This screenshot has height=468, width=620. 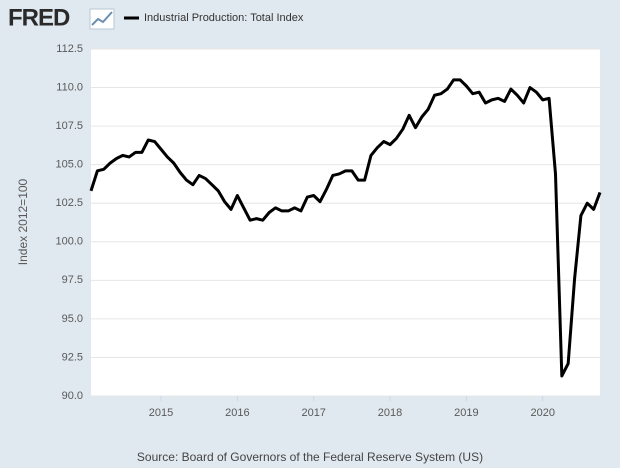 What do you see at coordinates (69, 126) in the screenshot?
I see `y-tick-label: 107.5` at bounding box center [69, 126].